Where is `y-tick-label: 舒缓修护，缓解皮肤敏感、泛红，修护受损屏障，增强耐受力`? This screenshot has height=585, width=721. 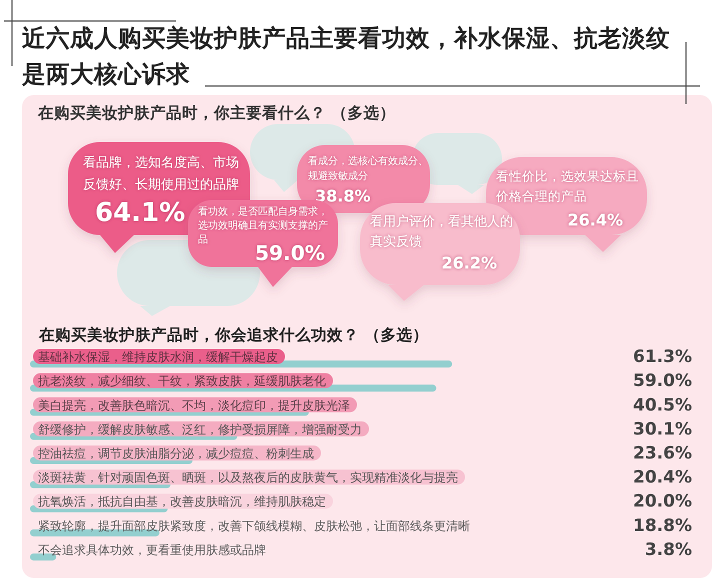 y-tick-label: 舒缓修护，缓解皮肤敏感、泛红，修护受损屏障，增强耐受力 is located at coordinates (200, 429).